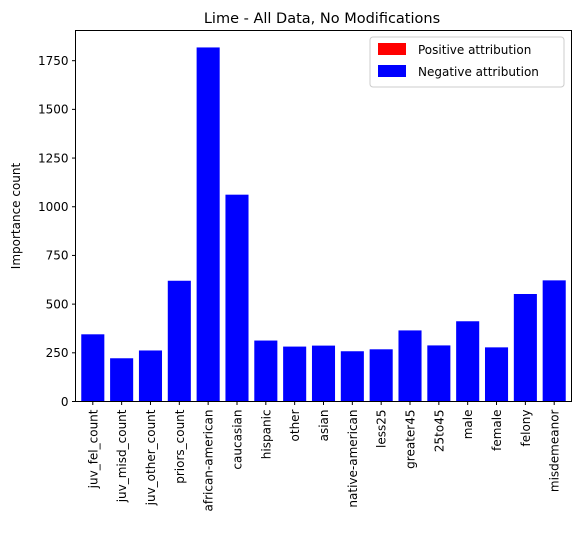  I want to click on x-tick-label: female, so click(497, 430).